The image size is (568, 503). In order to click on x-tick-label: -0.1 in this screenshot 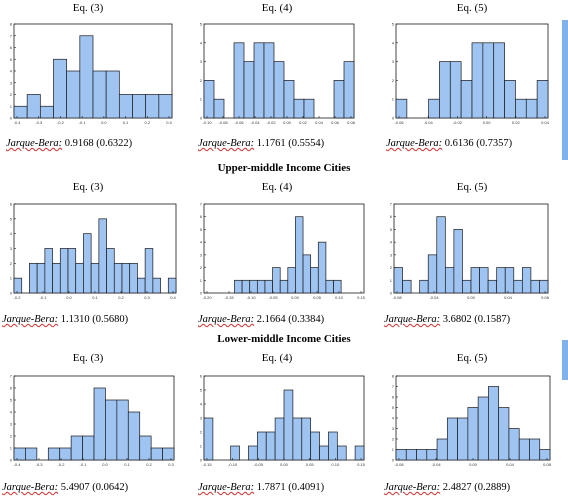, I will do `click(84, 464)`.